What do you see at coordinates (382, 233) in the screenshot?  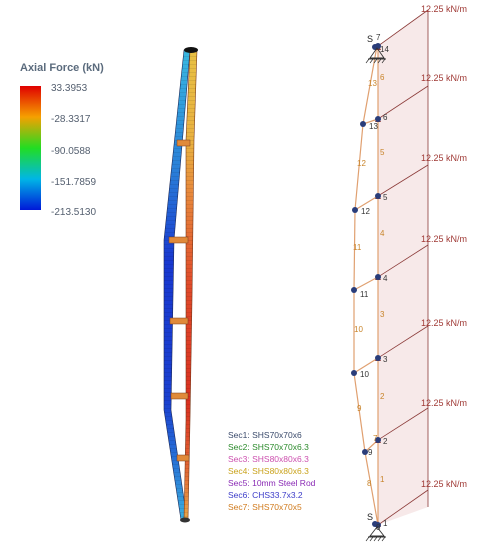 I see `member-label-4: 4` at bounding box center [382, 233].